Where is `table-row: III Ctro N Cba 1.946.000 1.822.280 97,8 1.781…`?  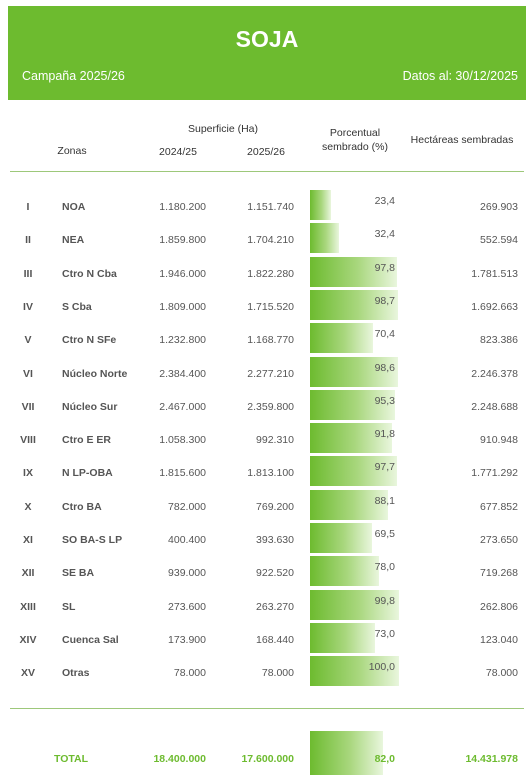 table-row: III Ctro N Cba 1.946.000 1.822.280 97,8 1.781… is located at coordinates (266, 272).